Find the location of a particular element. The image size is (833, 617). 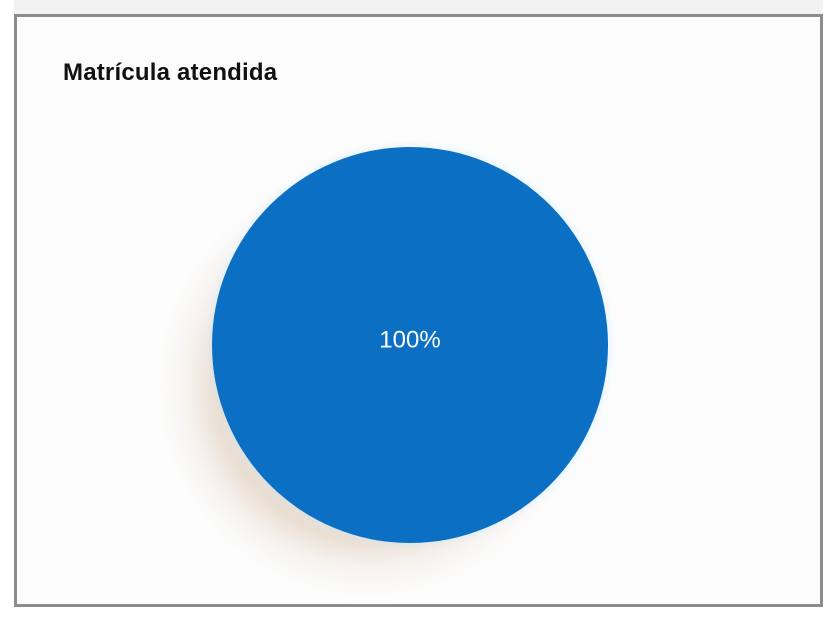

top-strip is located at coordinates (418, 7).